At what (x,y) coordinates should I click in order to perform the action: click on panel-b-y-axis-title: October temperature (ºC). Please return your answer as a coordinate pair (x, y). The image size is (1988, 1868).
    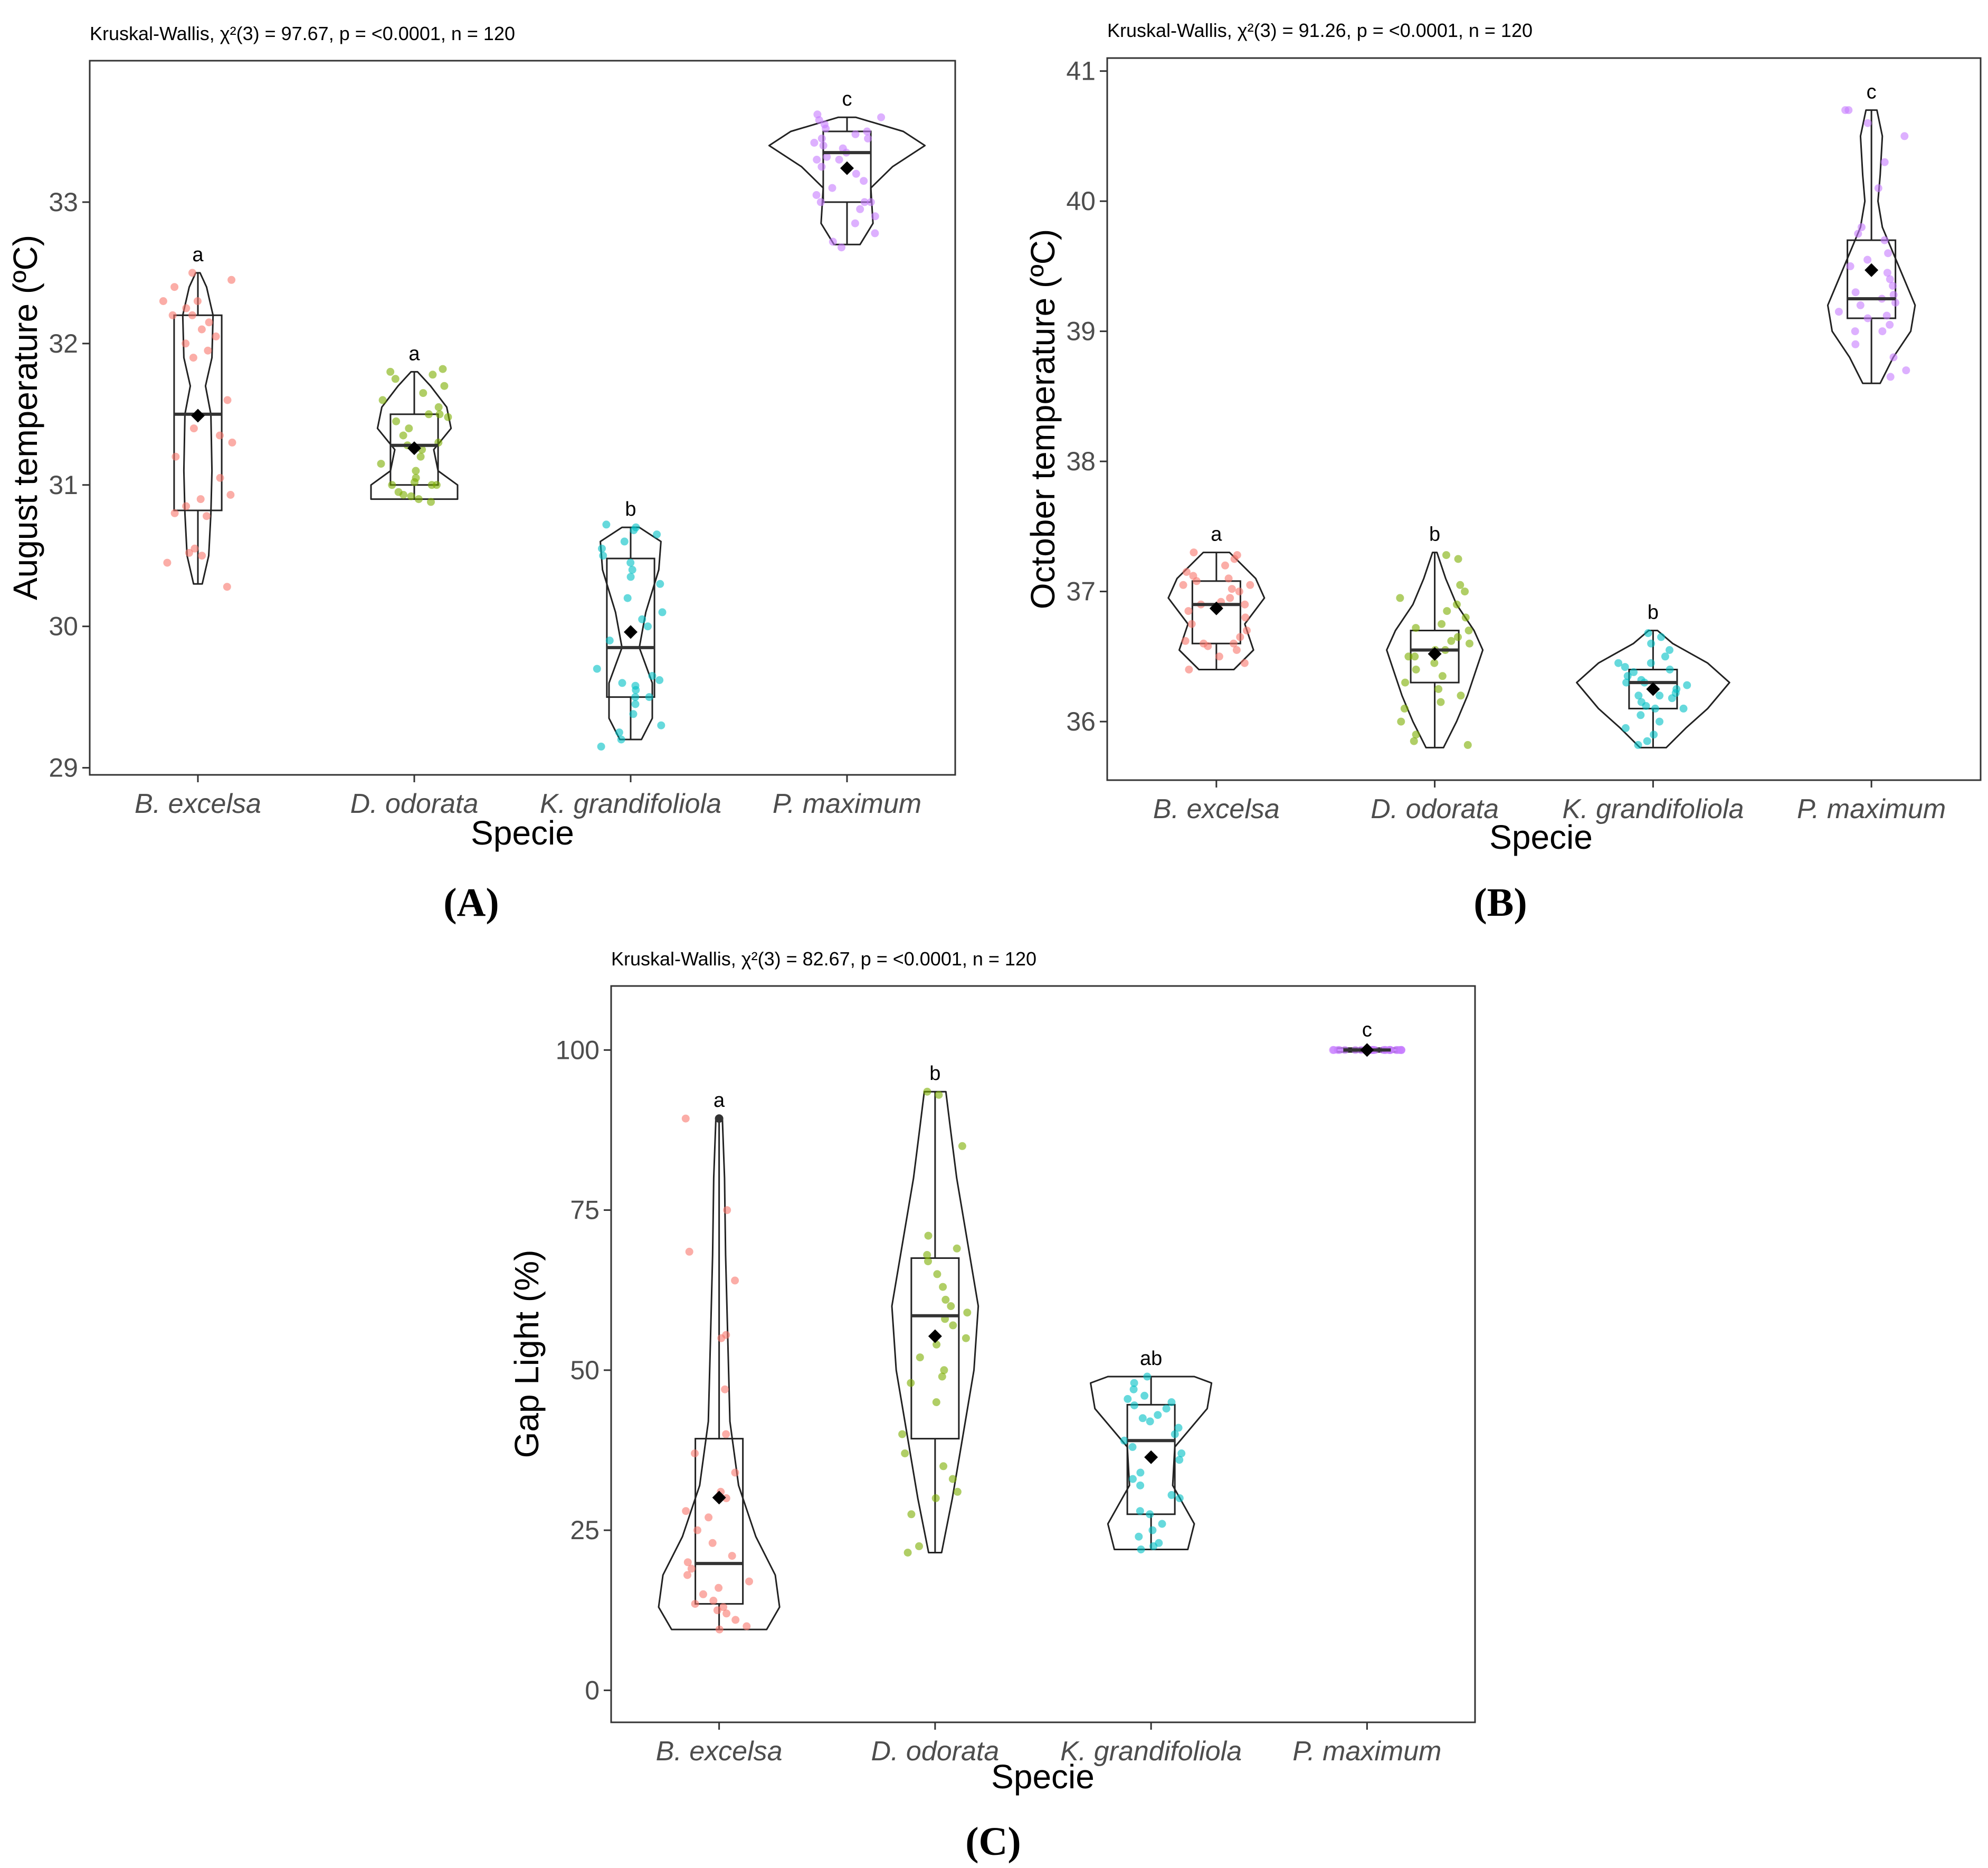
    Looking at the image, I should click on (1043, 420).